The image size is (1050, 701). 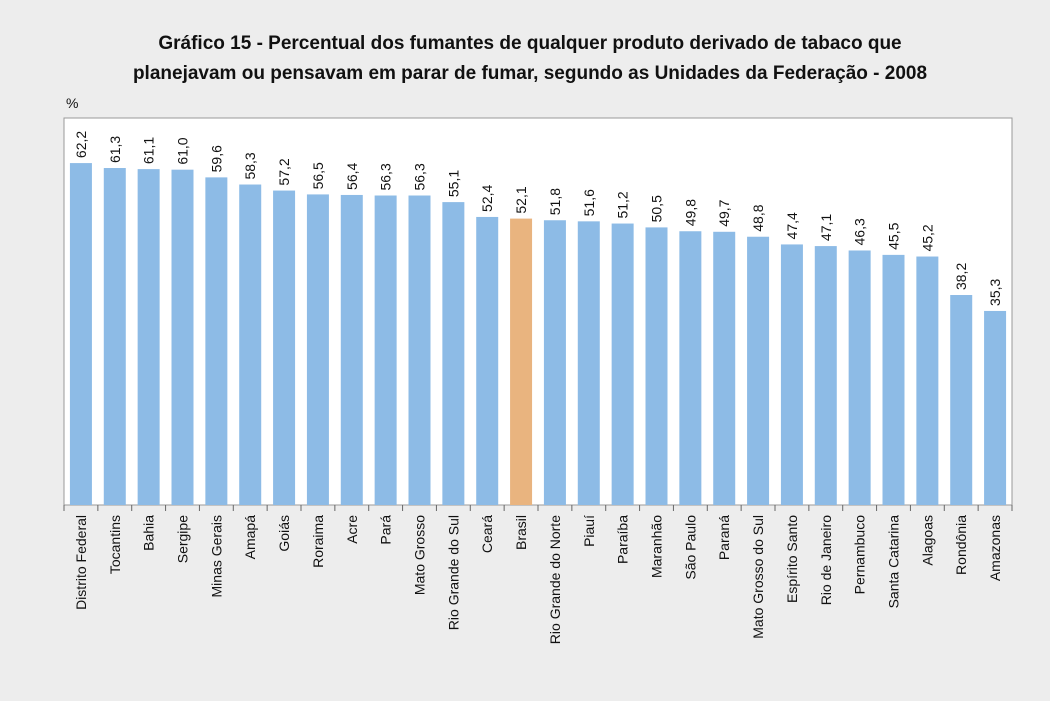 I want to click on x-tick-label: Rio Grande do Sul, so click(x=453, y=572).